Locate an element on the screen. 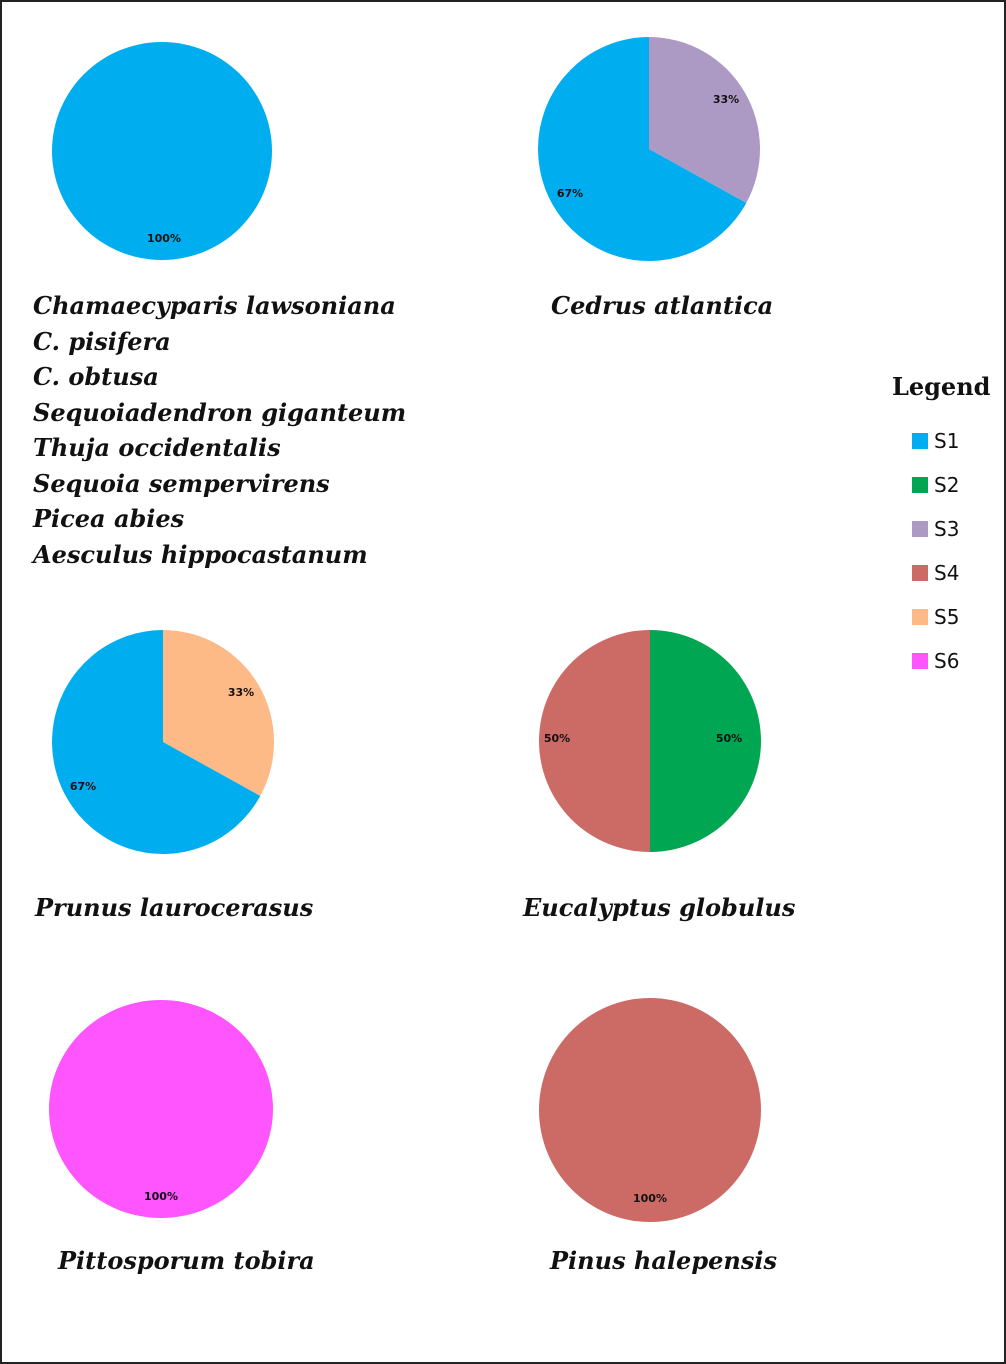  caption-eucalyptus-globulus: Eucalyptus globulus is located at coordinates (659, 908).